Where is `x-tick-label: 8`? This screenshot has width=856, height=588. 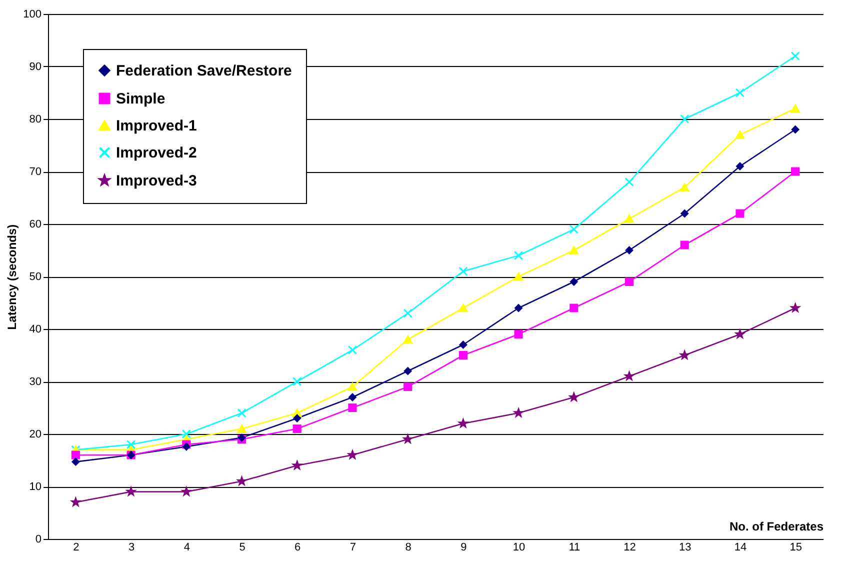
x-tick-label: 8 is located at coordinates (408, 548).